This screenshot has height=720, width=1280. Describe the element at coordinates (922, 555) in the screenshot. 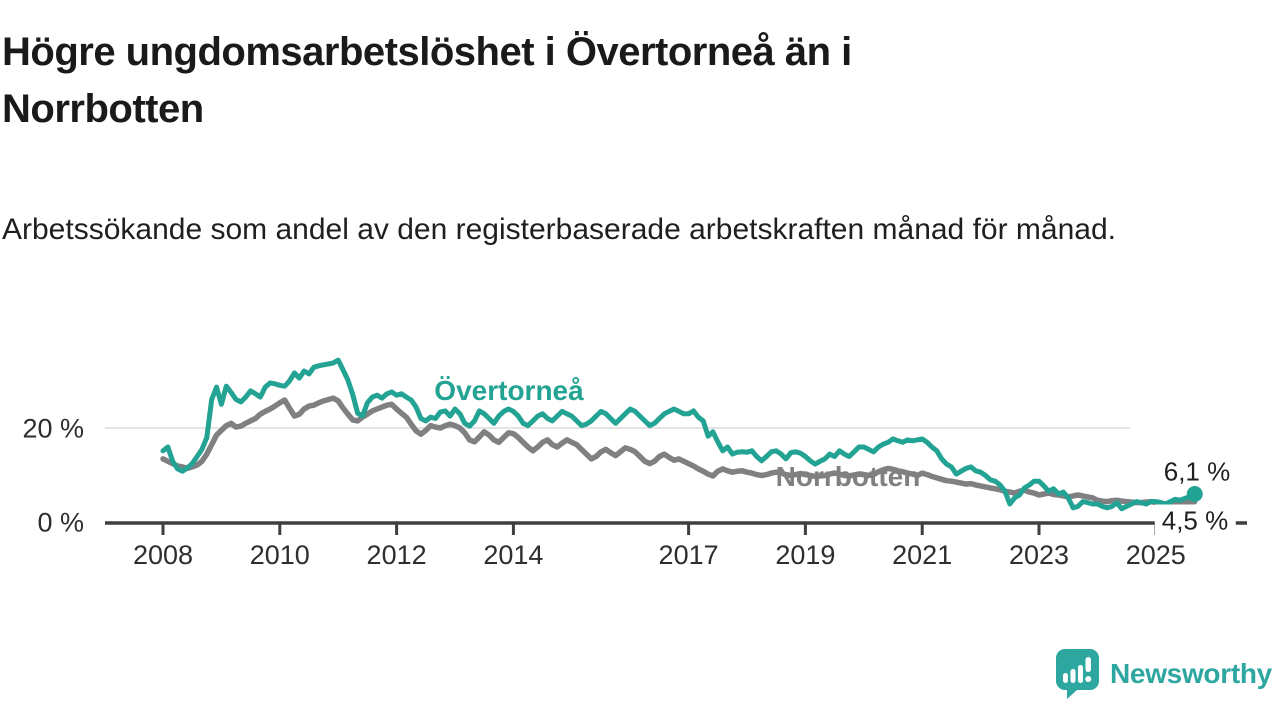

I see `x-axis-label-2021: 2021` at that location.